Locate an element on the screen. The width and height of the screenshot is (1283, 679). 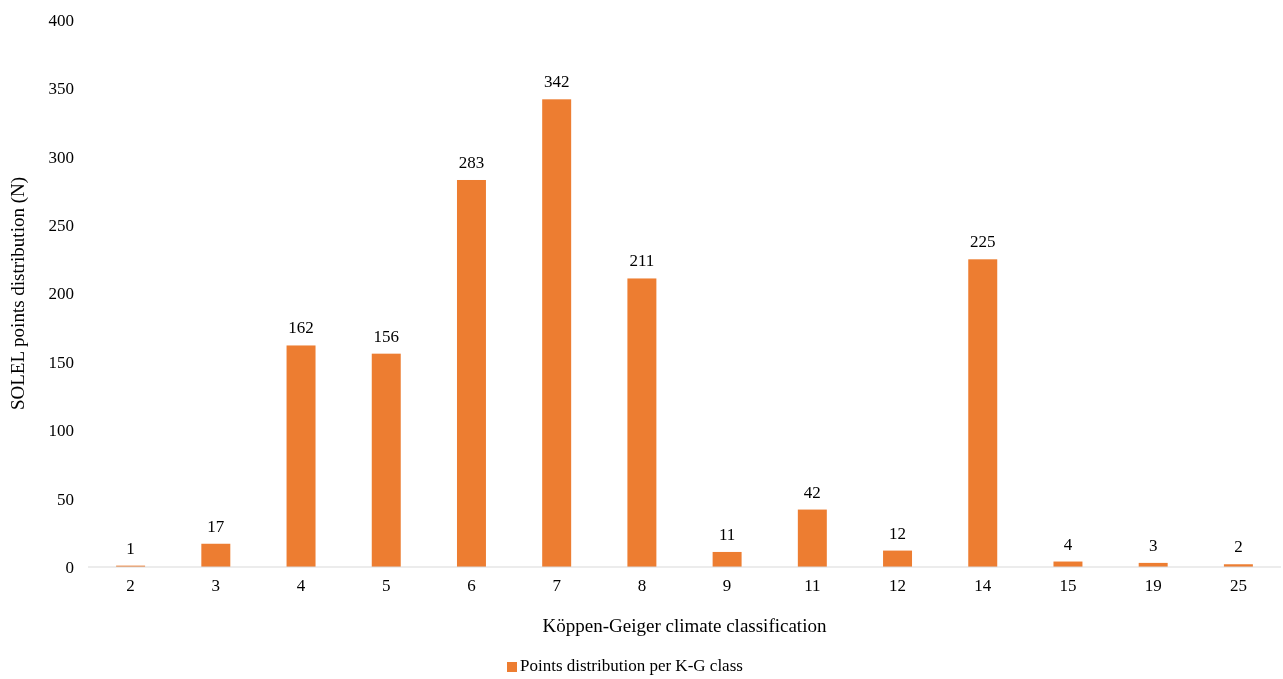
x-tick-label: 12 is located at coordinates (898, 585).